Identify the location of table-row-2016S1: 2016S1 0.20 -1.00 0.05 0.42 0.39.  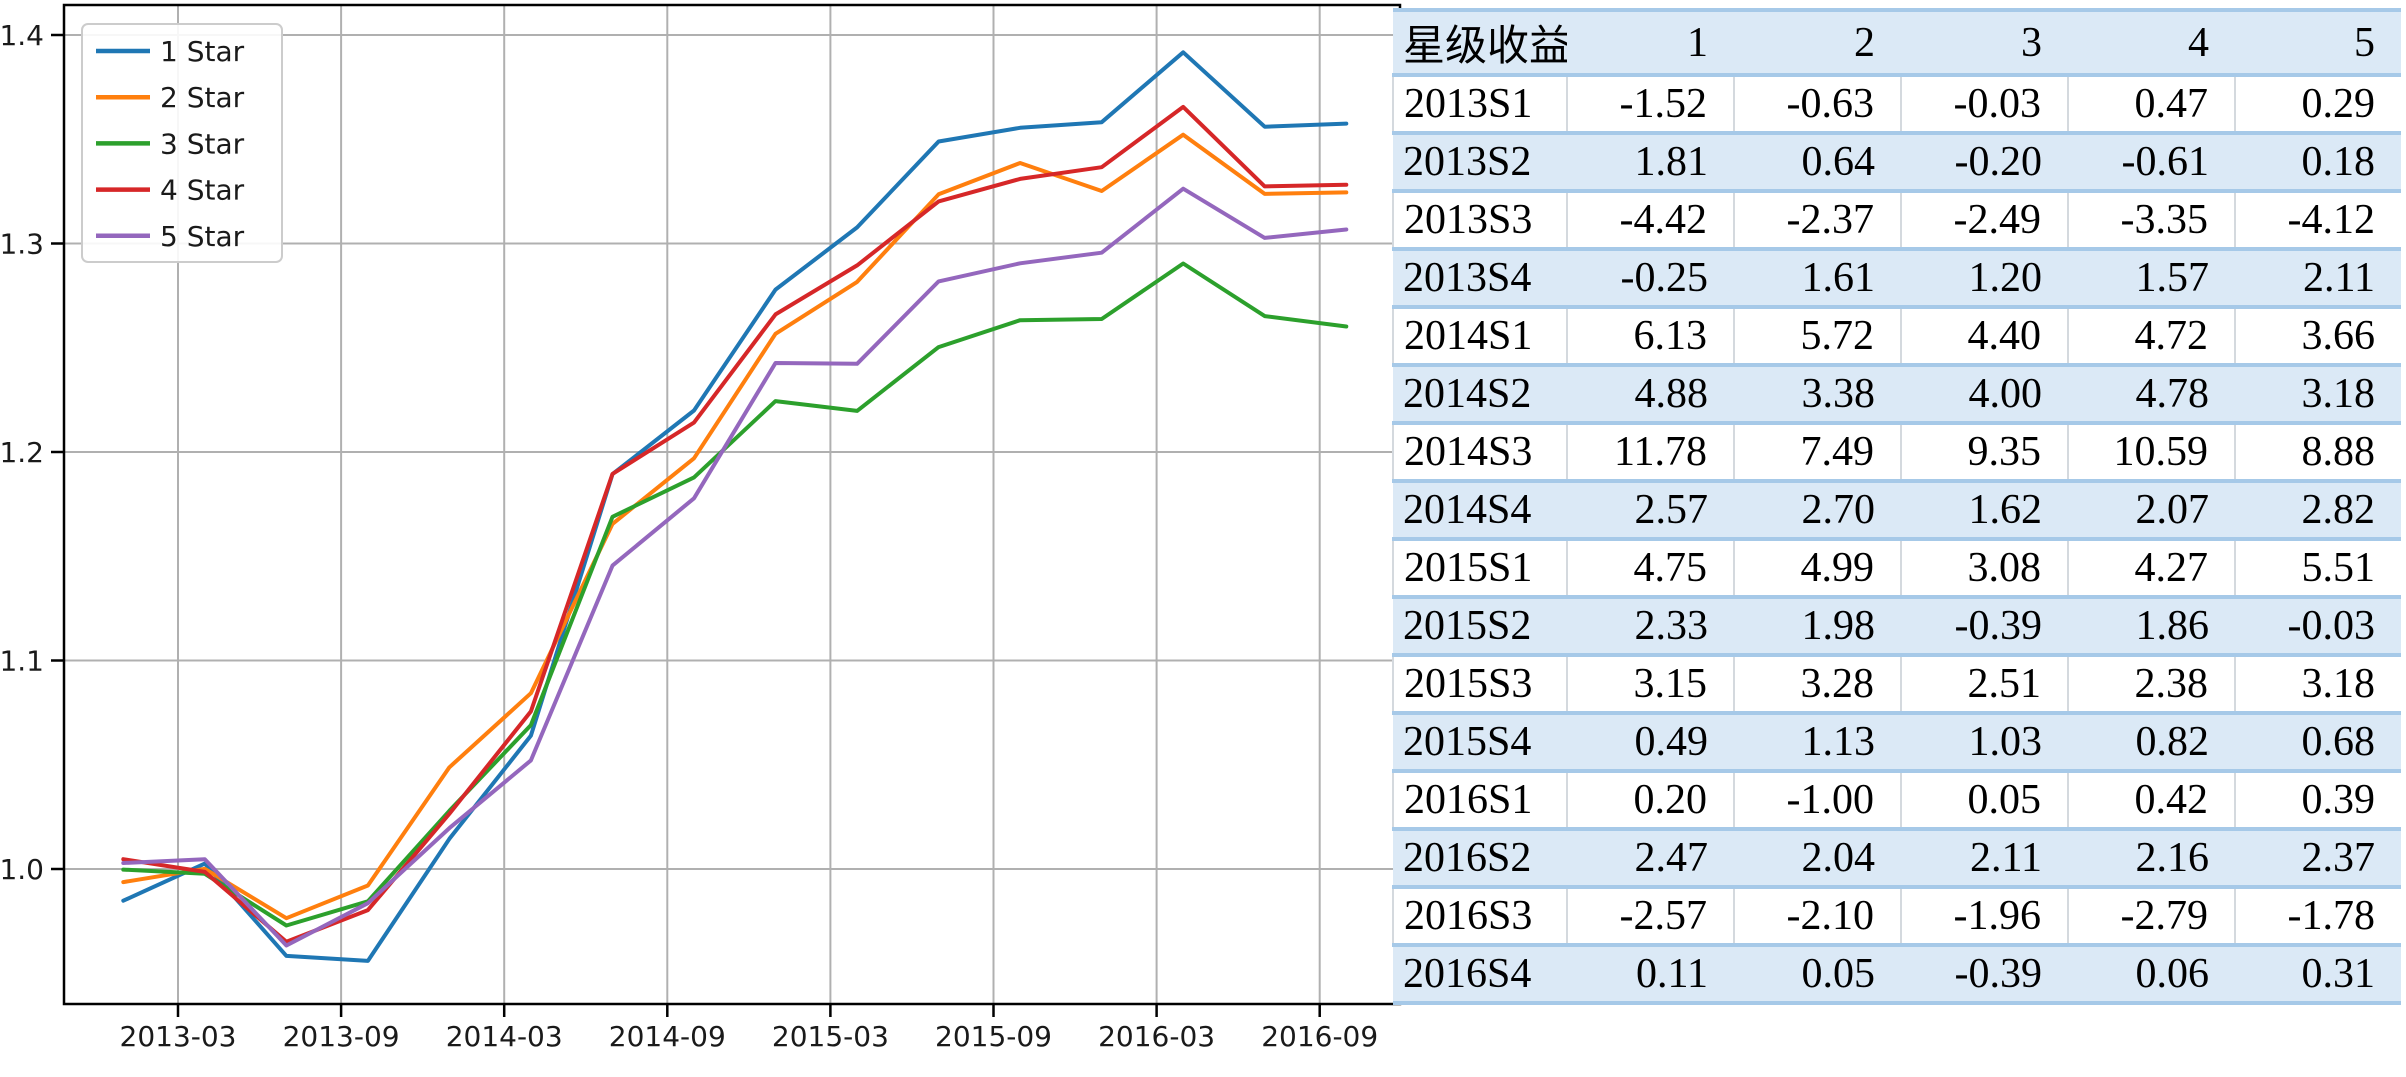
(1896, 800).